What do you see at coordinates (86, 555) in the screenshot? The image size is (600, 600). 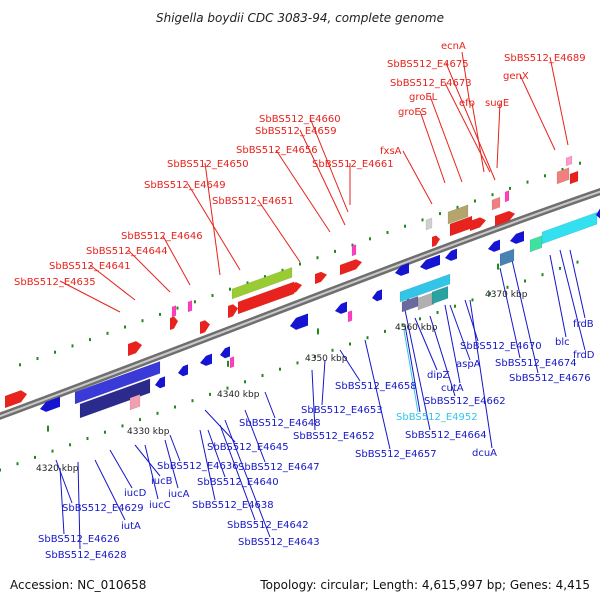 I see `gene-label: SbBS512_E4628` at bounding box center [86, 555].